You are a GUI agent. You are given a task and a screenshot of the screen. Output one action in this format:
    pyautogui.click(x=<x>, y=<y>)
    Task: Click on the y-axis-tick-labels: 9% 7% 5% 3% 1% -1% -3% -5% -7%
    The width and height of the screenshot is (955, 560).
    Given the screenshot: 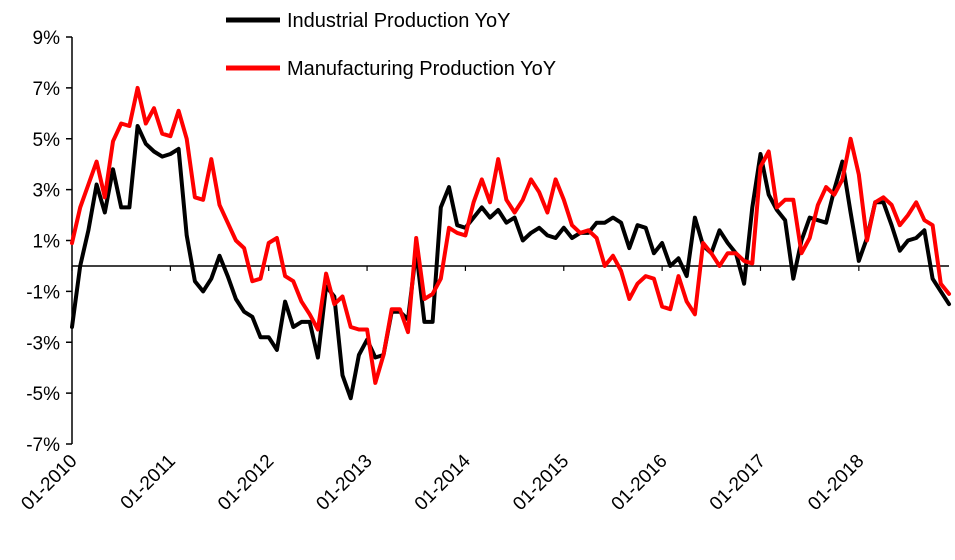 What is the action you would take?
    pyautogui.click(x=43, y=242)
    